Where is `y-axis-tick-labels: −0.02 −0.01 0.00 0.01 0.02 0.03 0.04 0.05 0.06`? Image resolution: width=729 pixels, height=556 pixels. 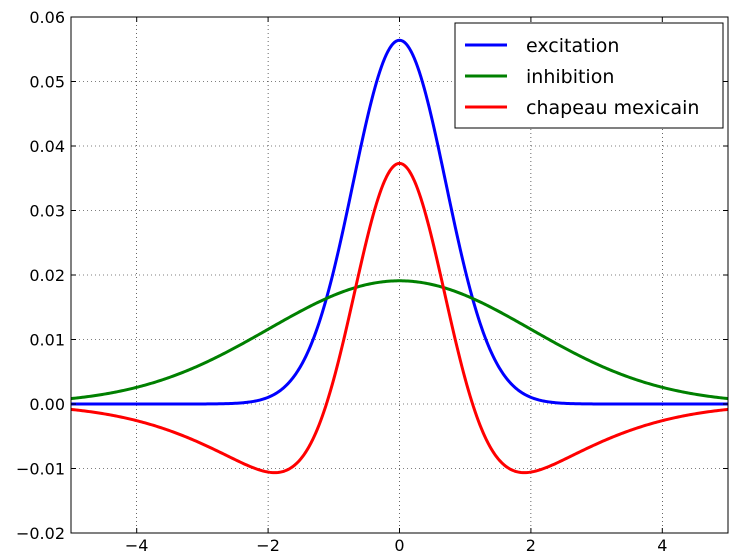 y-axis-tick-labels: −0.02 −0.01 0.00 0.01 0.02 0.03 0.04 0.05 0.06 is located at coordinates (40, 275).